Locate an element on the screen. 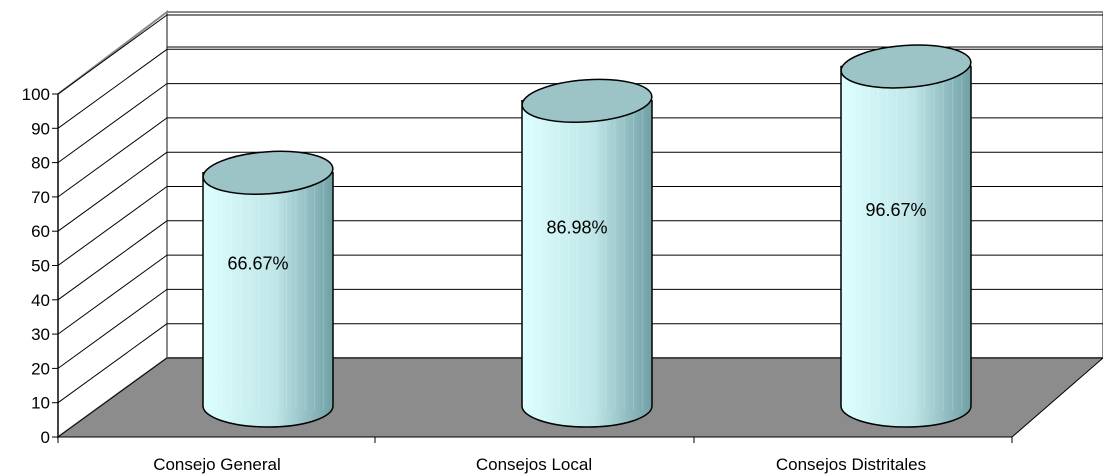  y-tick-label: 90 is located at coordinates (40, 128).